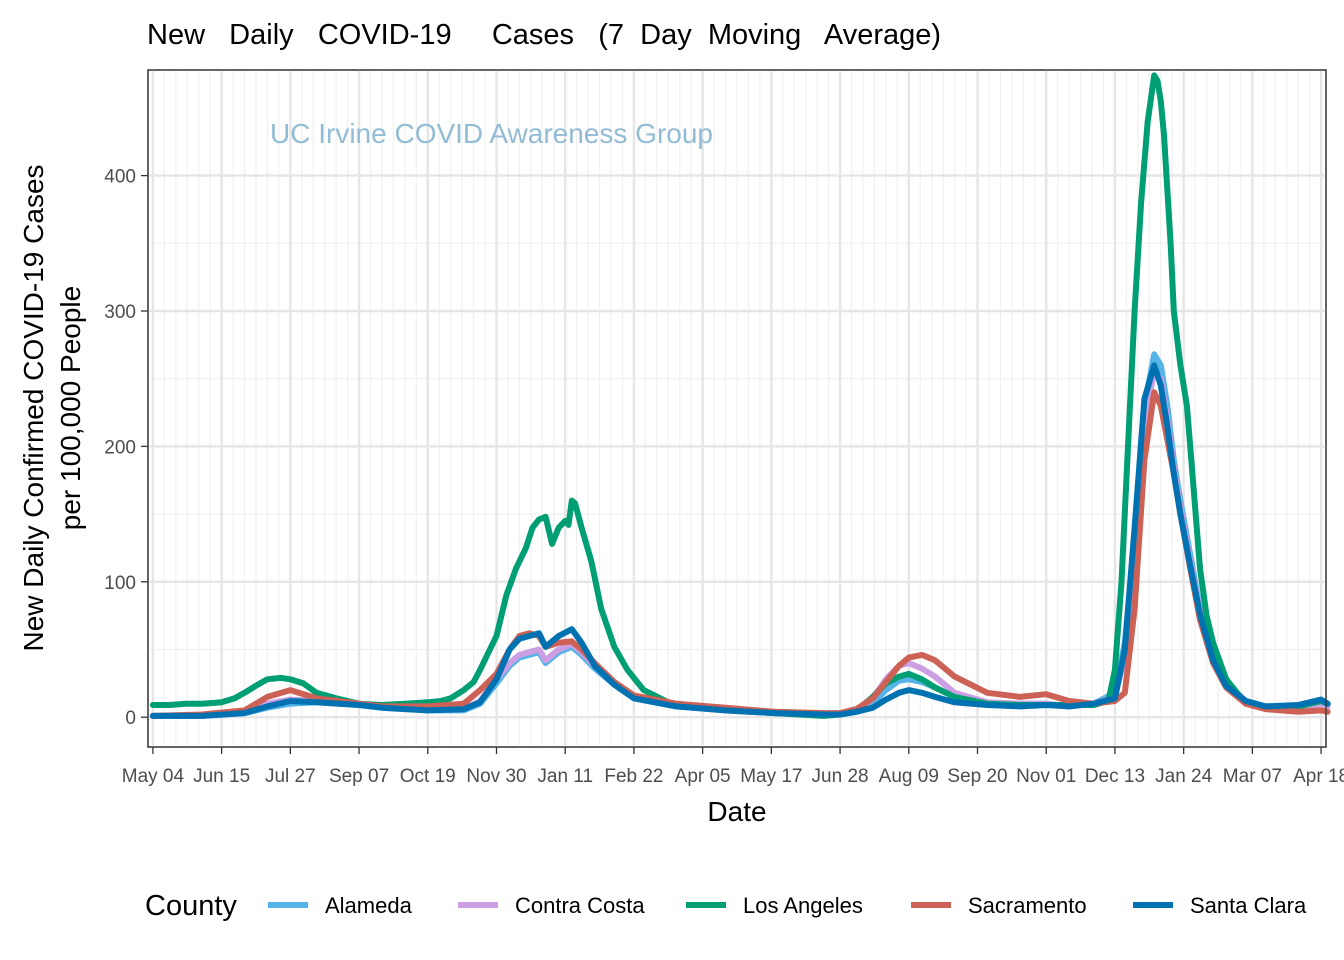 The width and height of the screenshot is (1344, 960). Describe the element at coordinates (633, 776) in the screenshot. I see `x-tick-label: Feb 22` at that location.